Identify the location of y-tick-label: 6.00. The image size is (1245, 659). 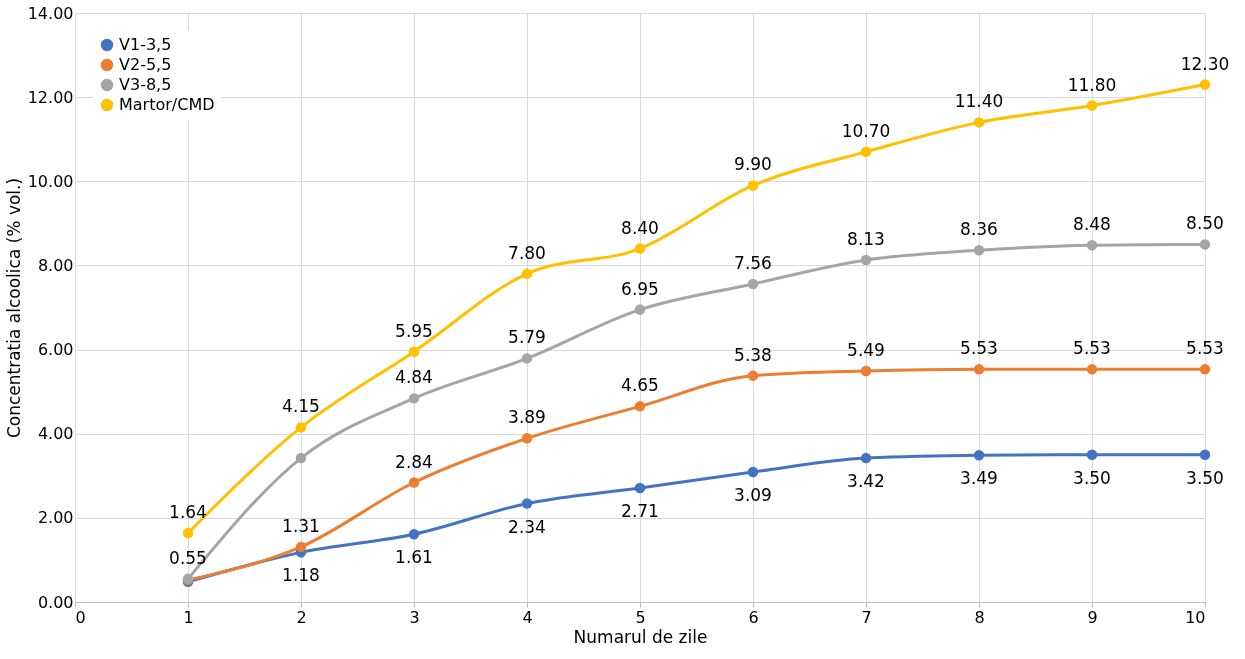
(55, 350).